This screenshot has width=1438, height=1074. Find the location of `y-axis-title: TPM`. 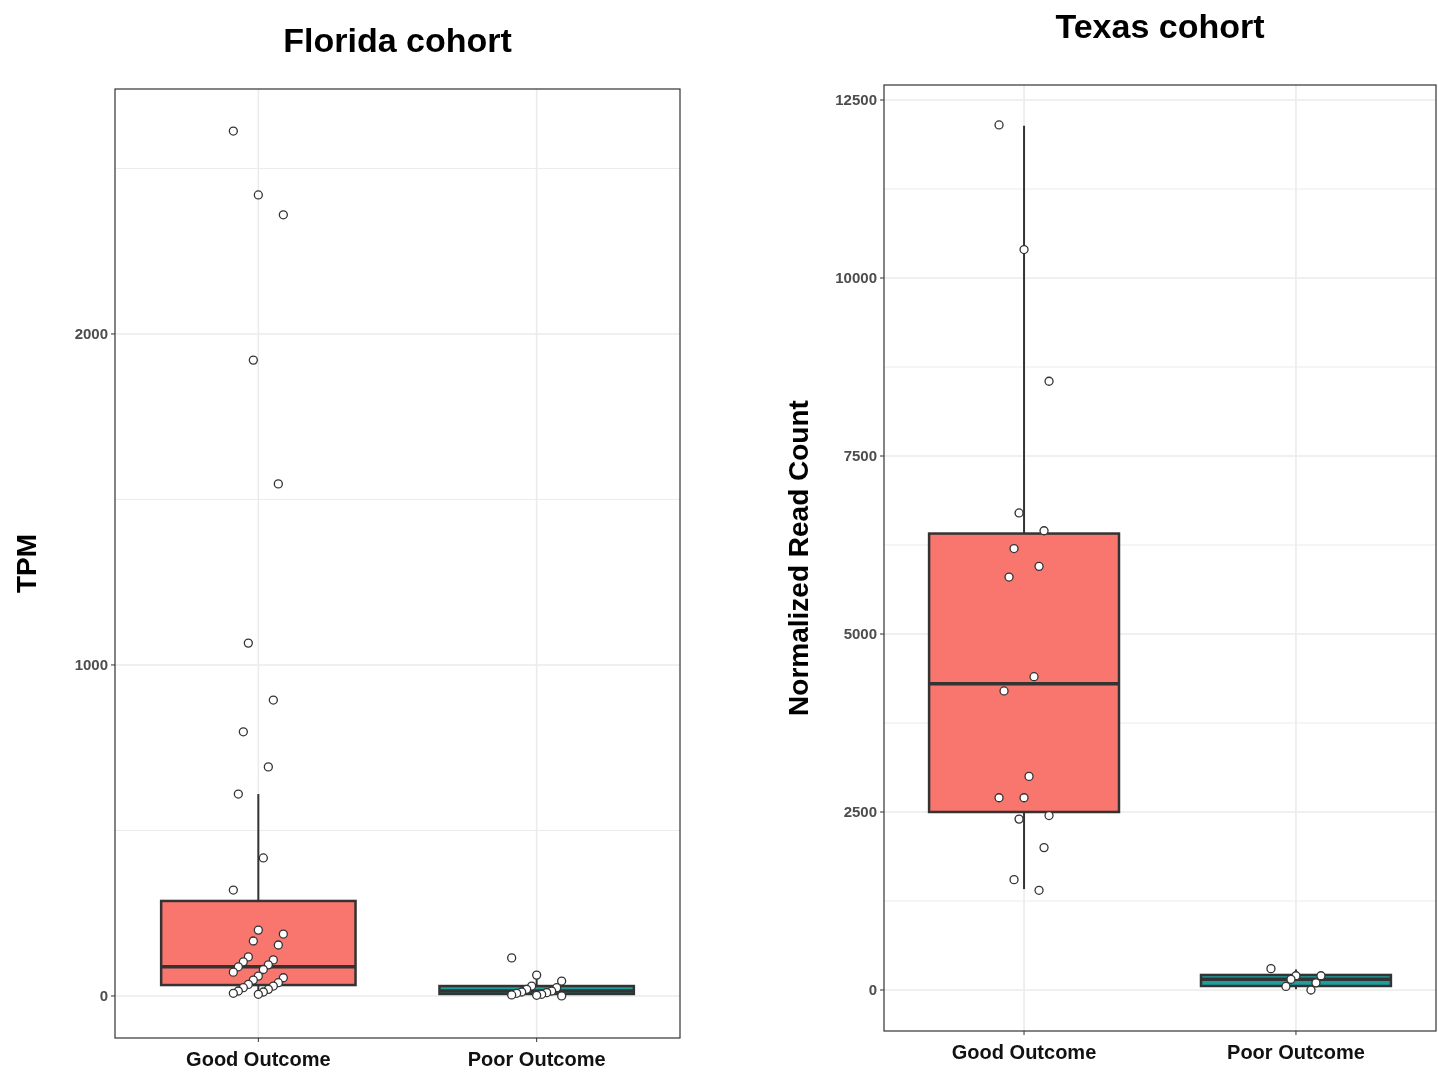

y-axis-title: TPM is located at coordinates (26, 563).